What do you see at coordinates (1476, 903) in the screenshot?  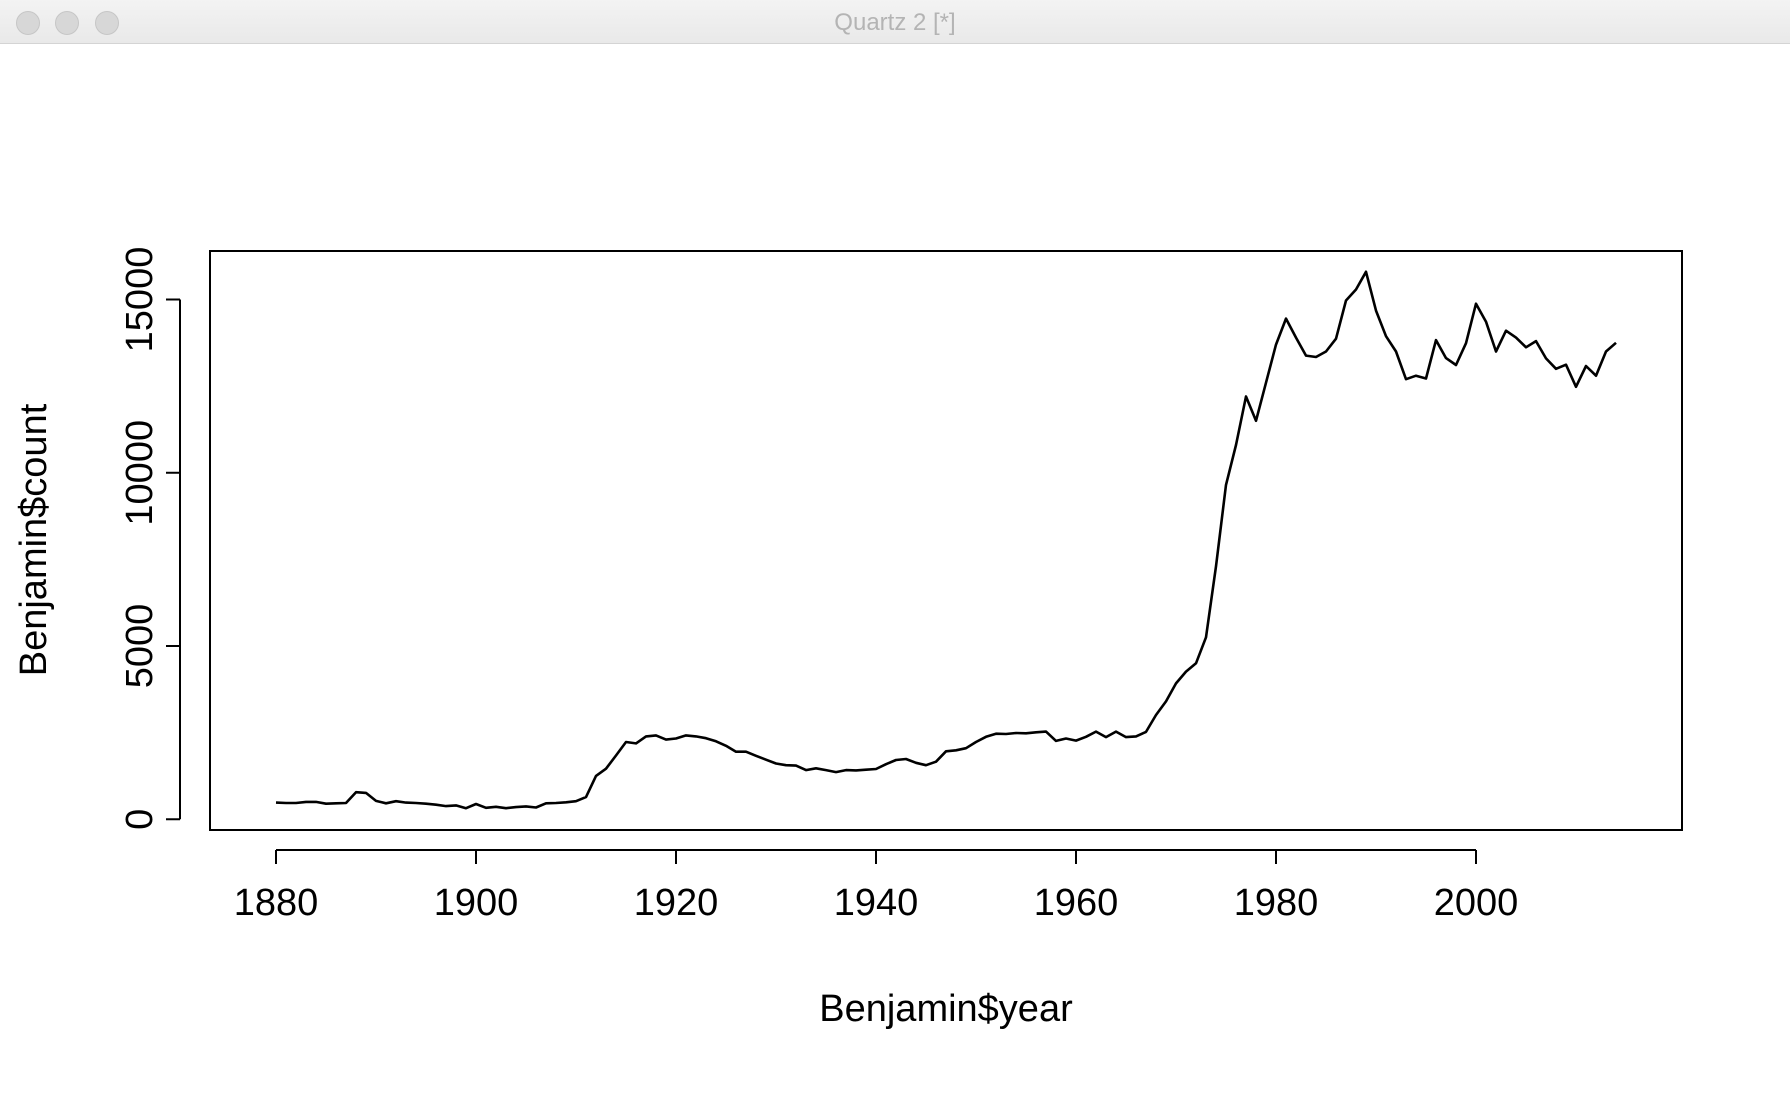 I see `x-tick-label: 2000` at bounding box center [1476, 903].